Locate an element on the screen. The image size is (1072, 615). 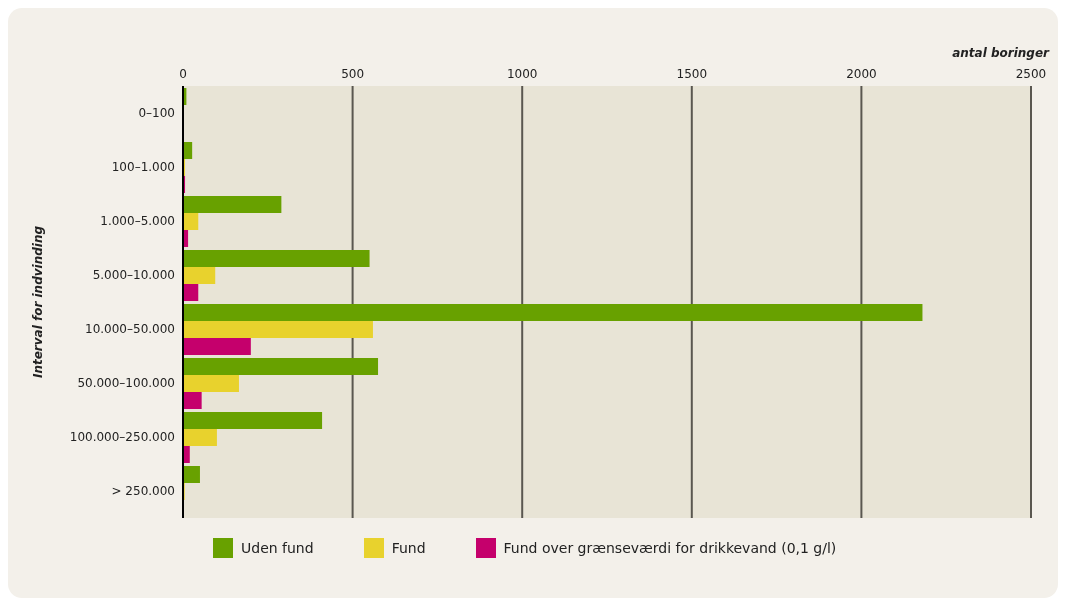
x-tick-label: 1500 is located at coordinates (692, 74).